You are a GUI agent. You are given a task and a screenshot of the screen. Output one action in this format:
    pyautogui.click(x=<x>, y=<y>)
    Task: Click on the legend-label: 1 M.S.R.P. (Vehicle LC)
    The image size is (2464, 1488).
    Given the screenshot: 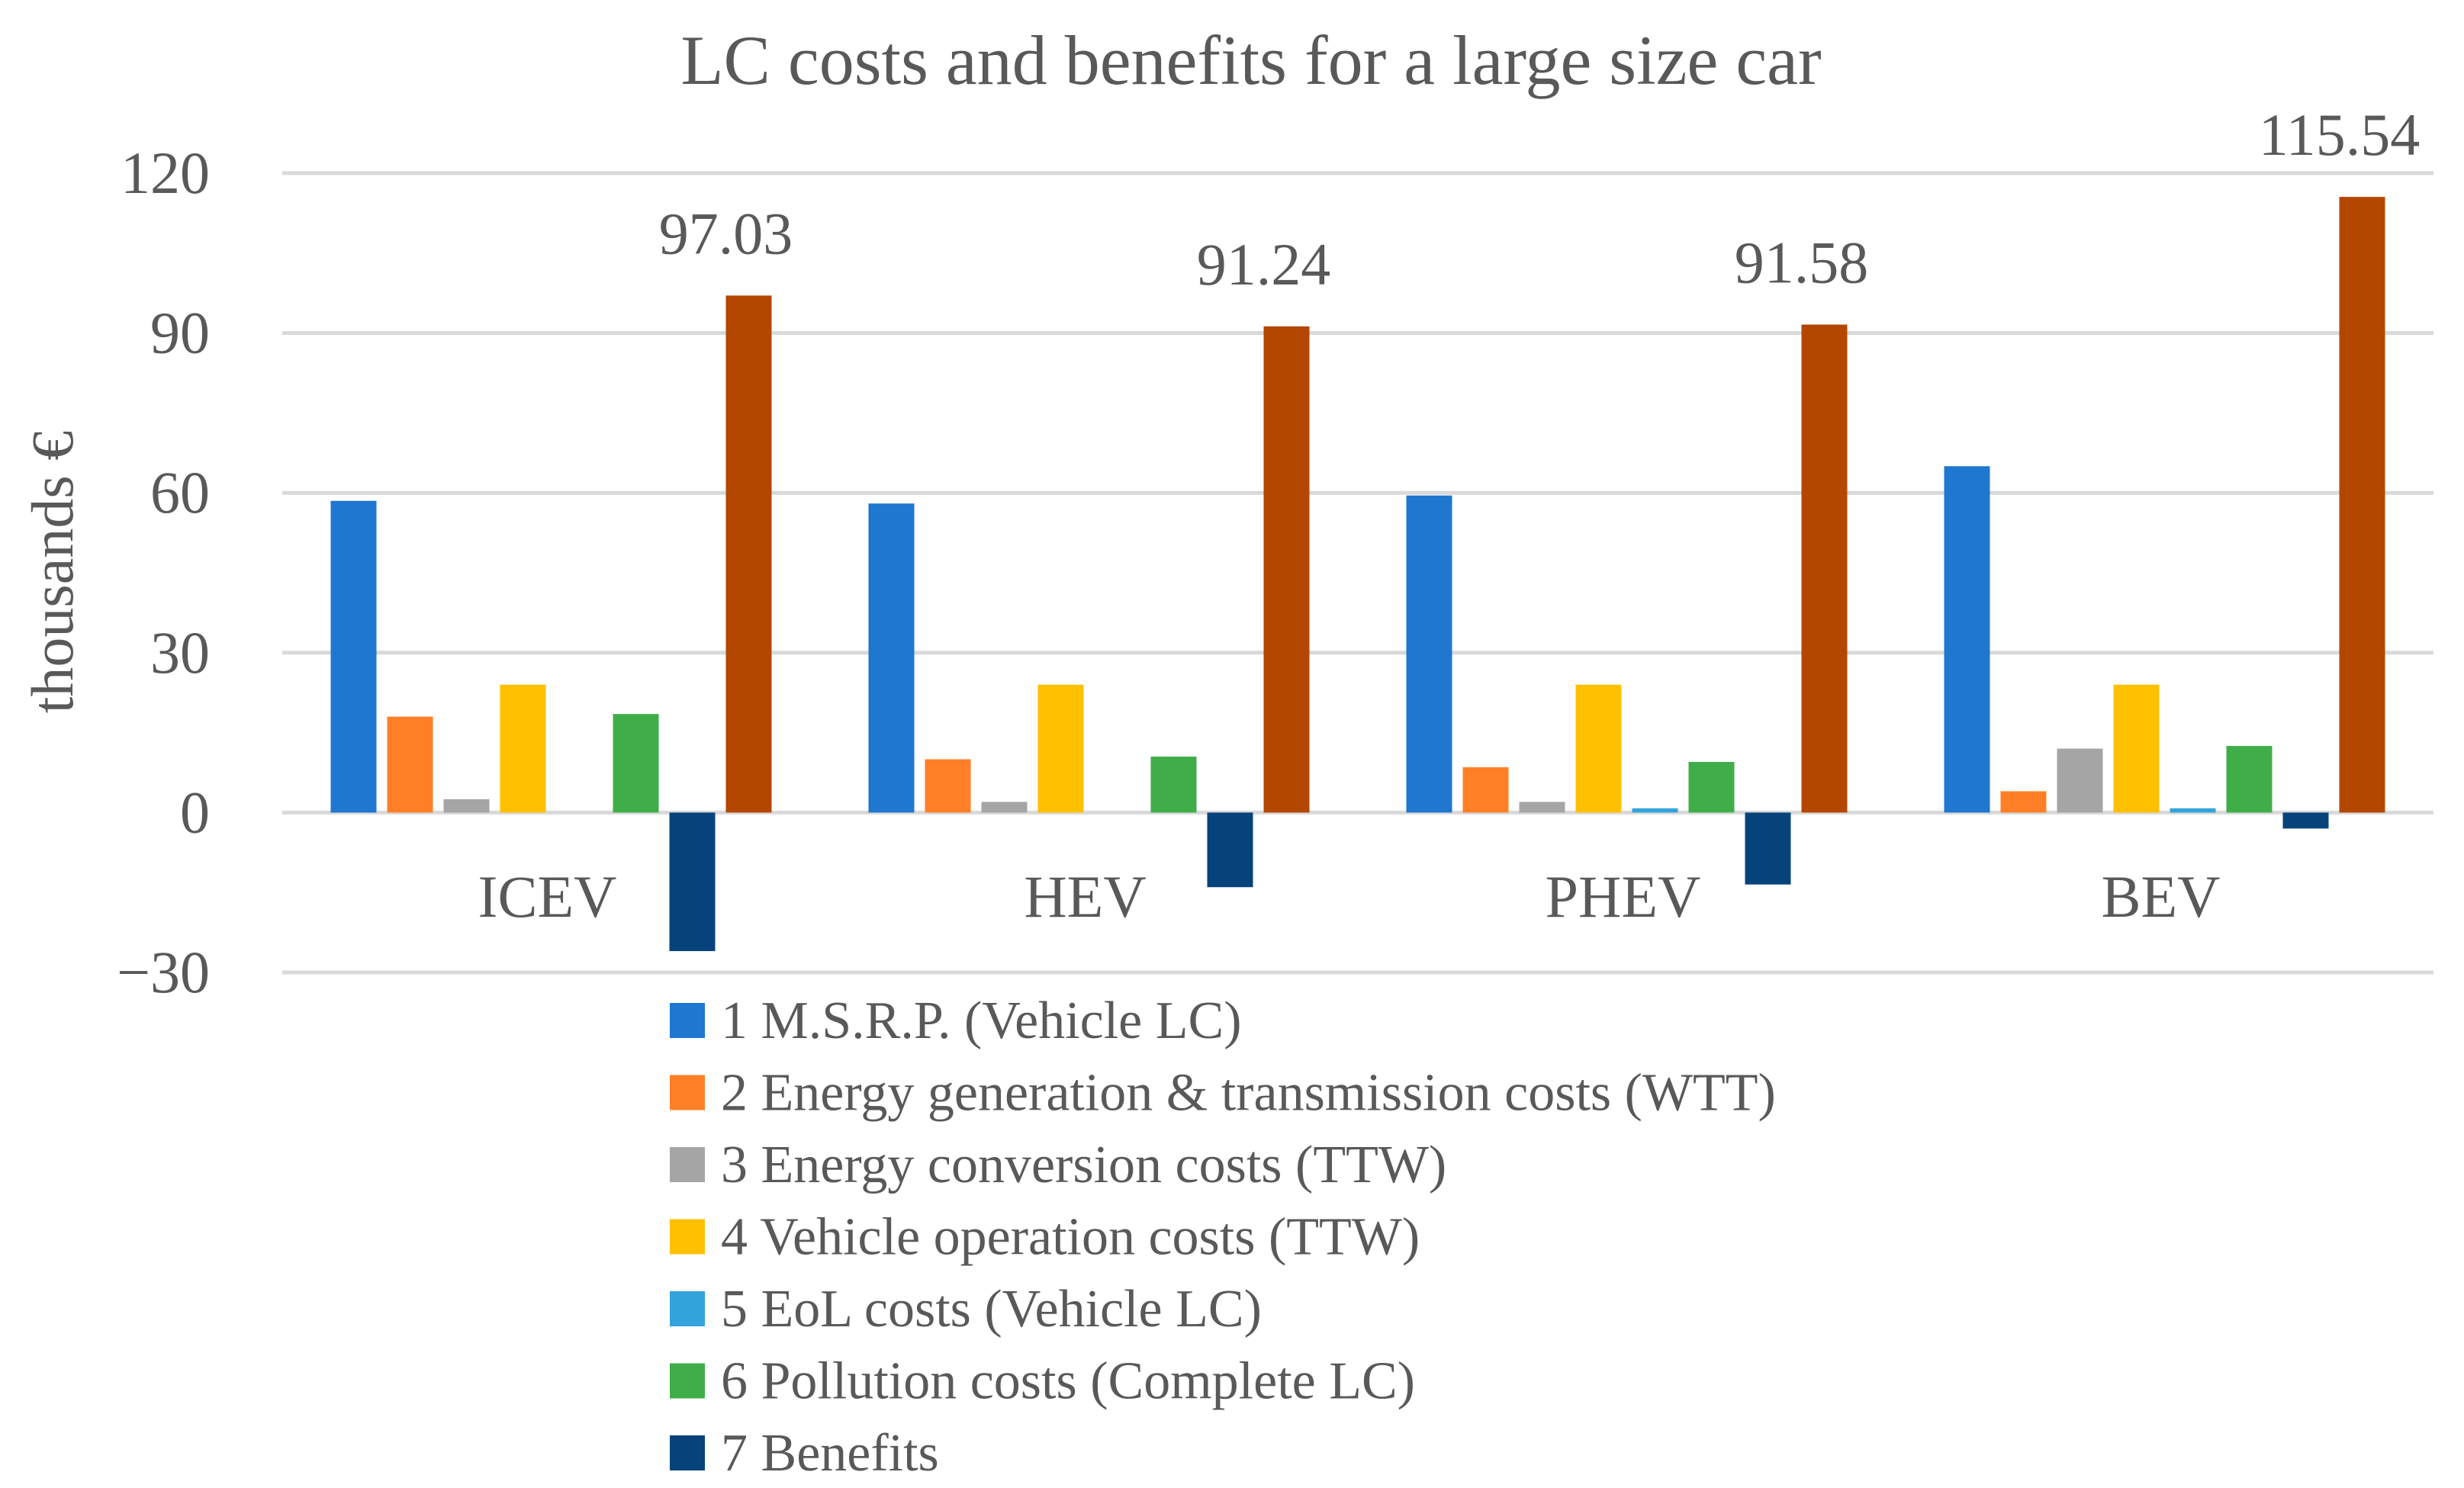 What is the action you would take?
    pyautogui.click(x=981, y=1020)
    